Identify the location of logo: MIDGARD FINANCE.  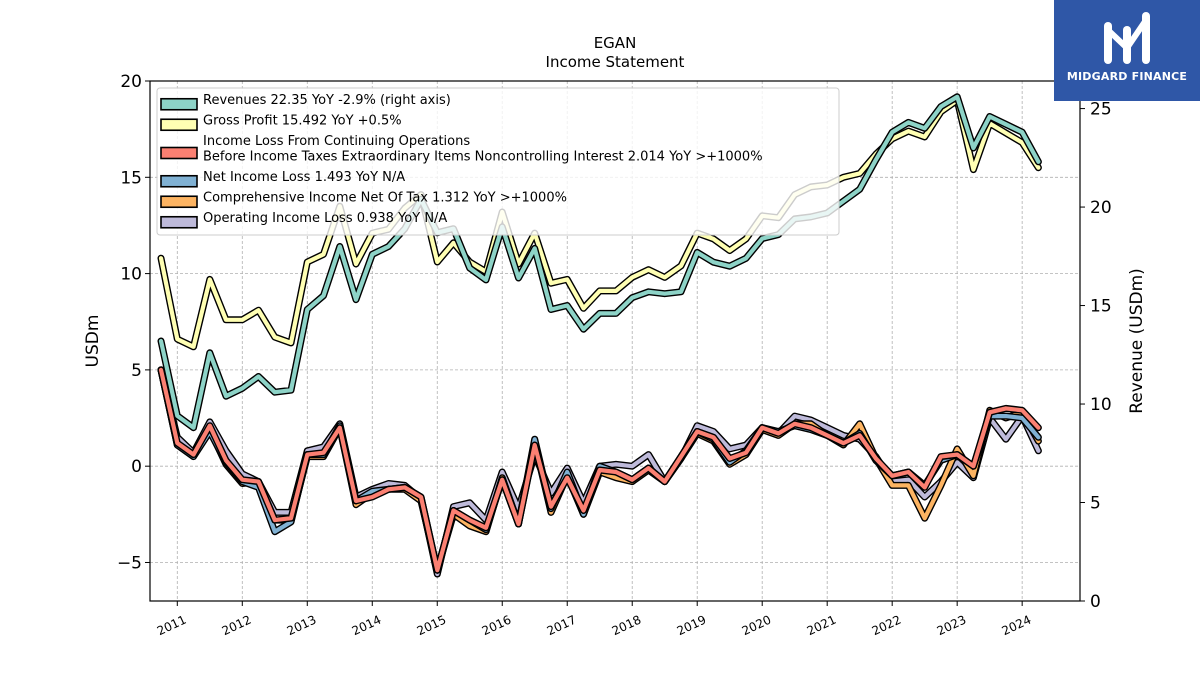
(1127, 50).